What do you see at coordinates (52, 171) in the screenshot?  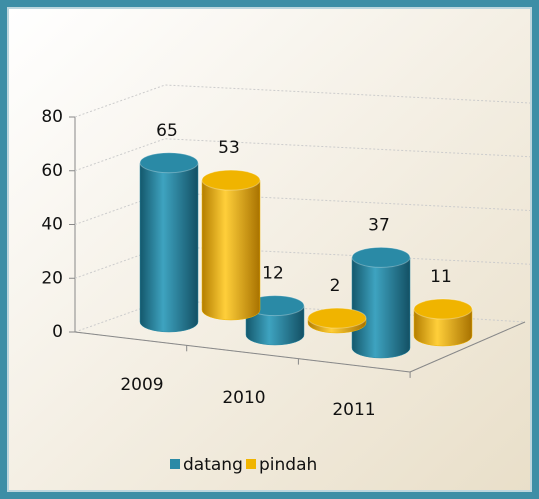 I see `y-tick-label: 60` at bounding box center [52, 171].